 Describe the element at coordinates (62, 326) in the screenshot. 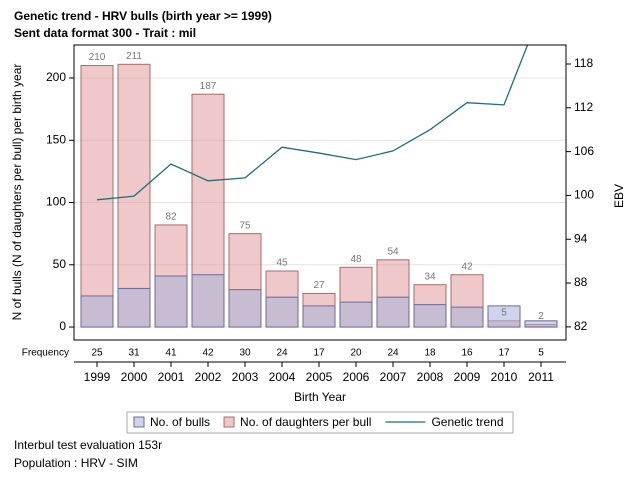

I see `y-tick-label: 0` at that location.